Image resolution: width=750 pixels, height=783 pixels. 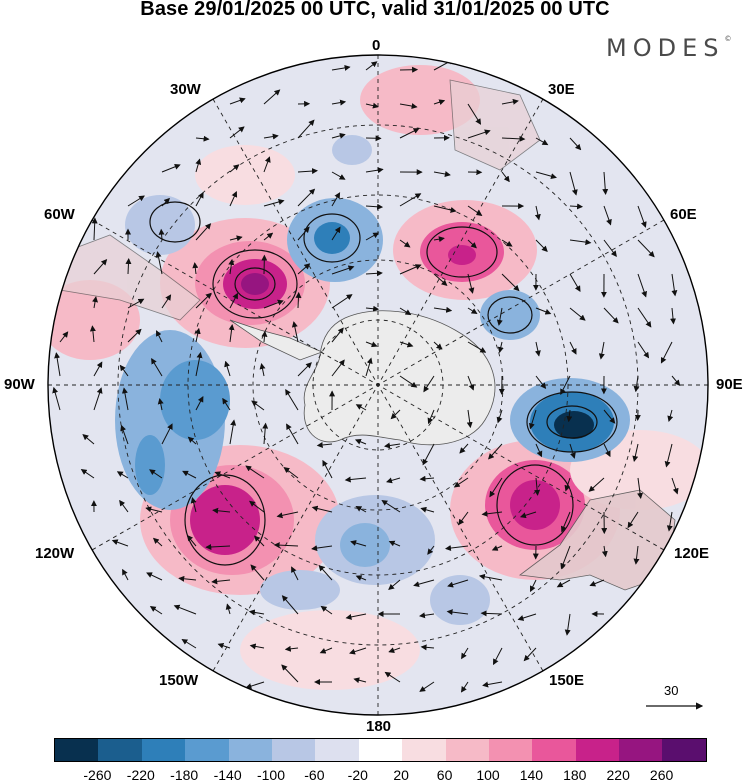 What do you see at coordinates (185, 89) in the screenshot?
I see `lon-label-30w: 30W` at bounding box center [185, 89].